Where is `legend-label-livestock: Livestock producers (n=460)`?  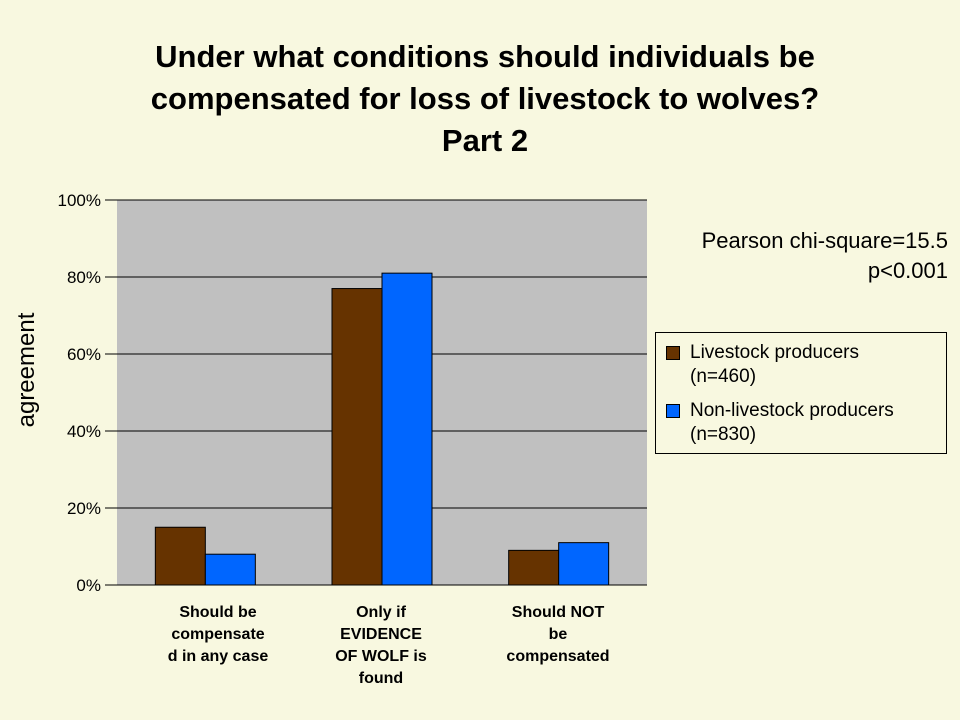 legend-label-livestock: Livestock producers (n=460) is located at coordinates (774, 364).